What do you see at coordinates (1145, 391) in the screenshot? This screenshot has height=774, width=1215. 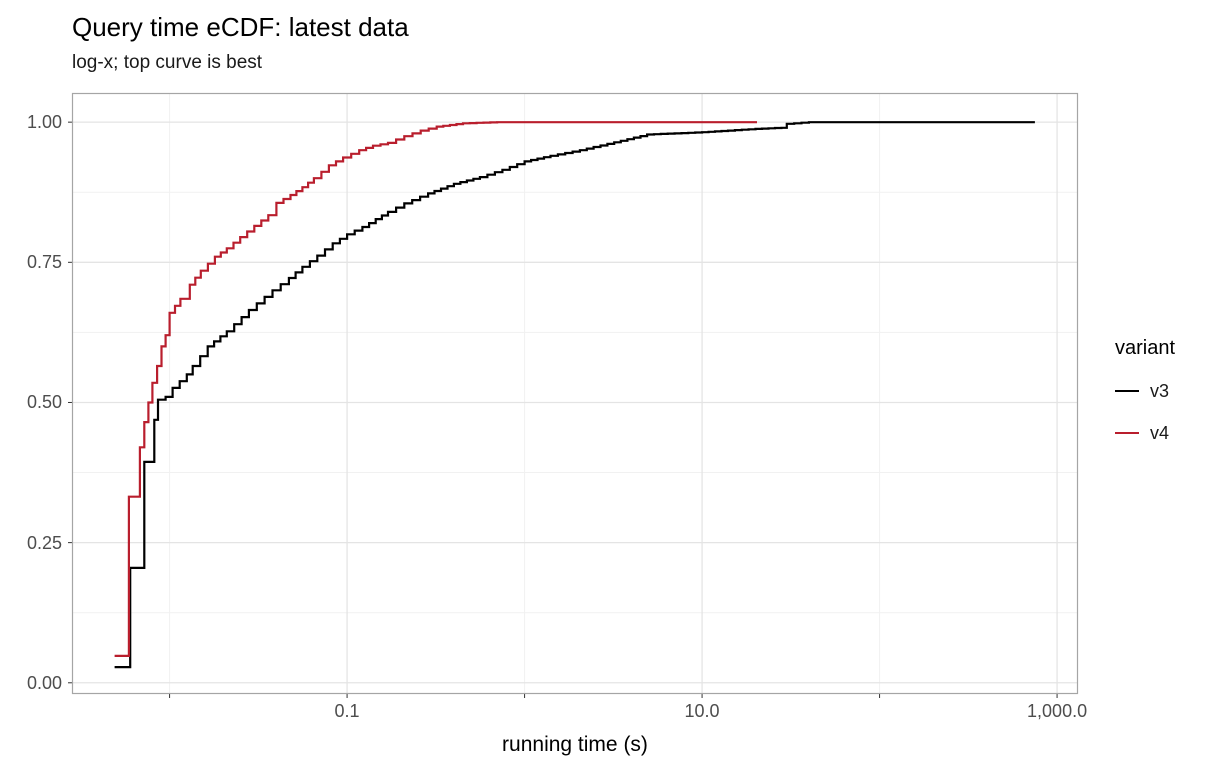 I see `legend-entry-v3: v3` at bounding box center [1145, 391].